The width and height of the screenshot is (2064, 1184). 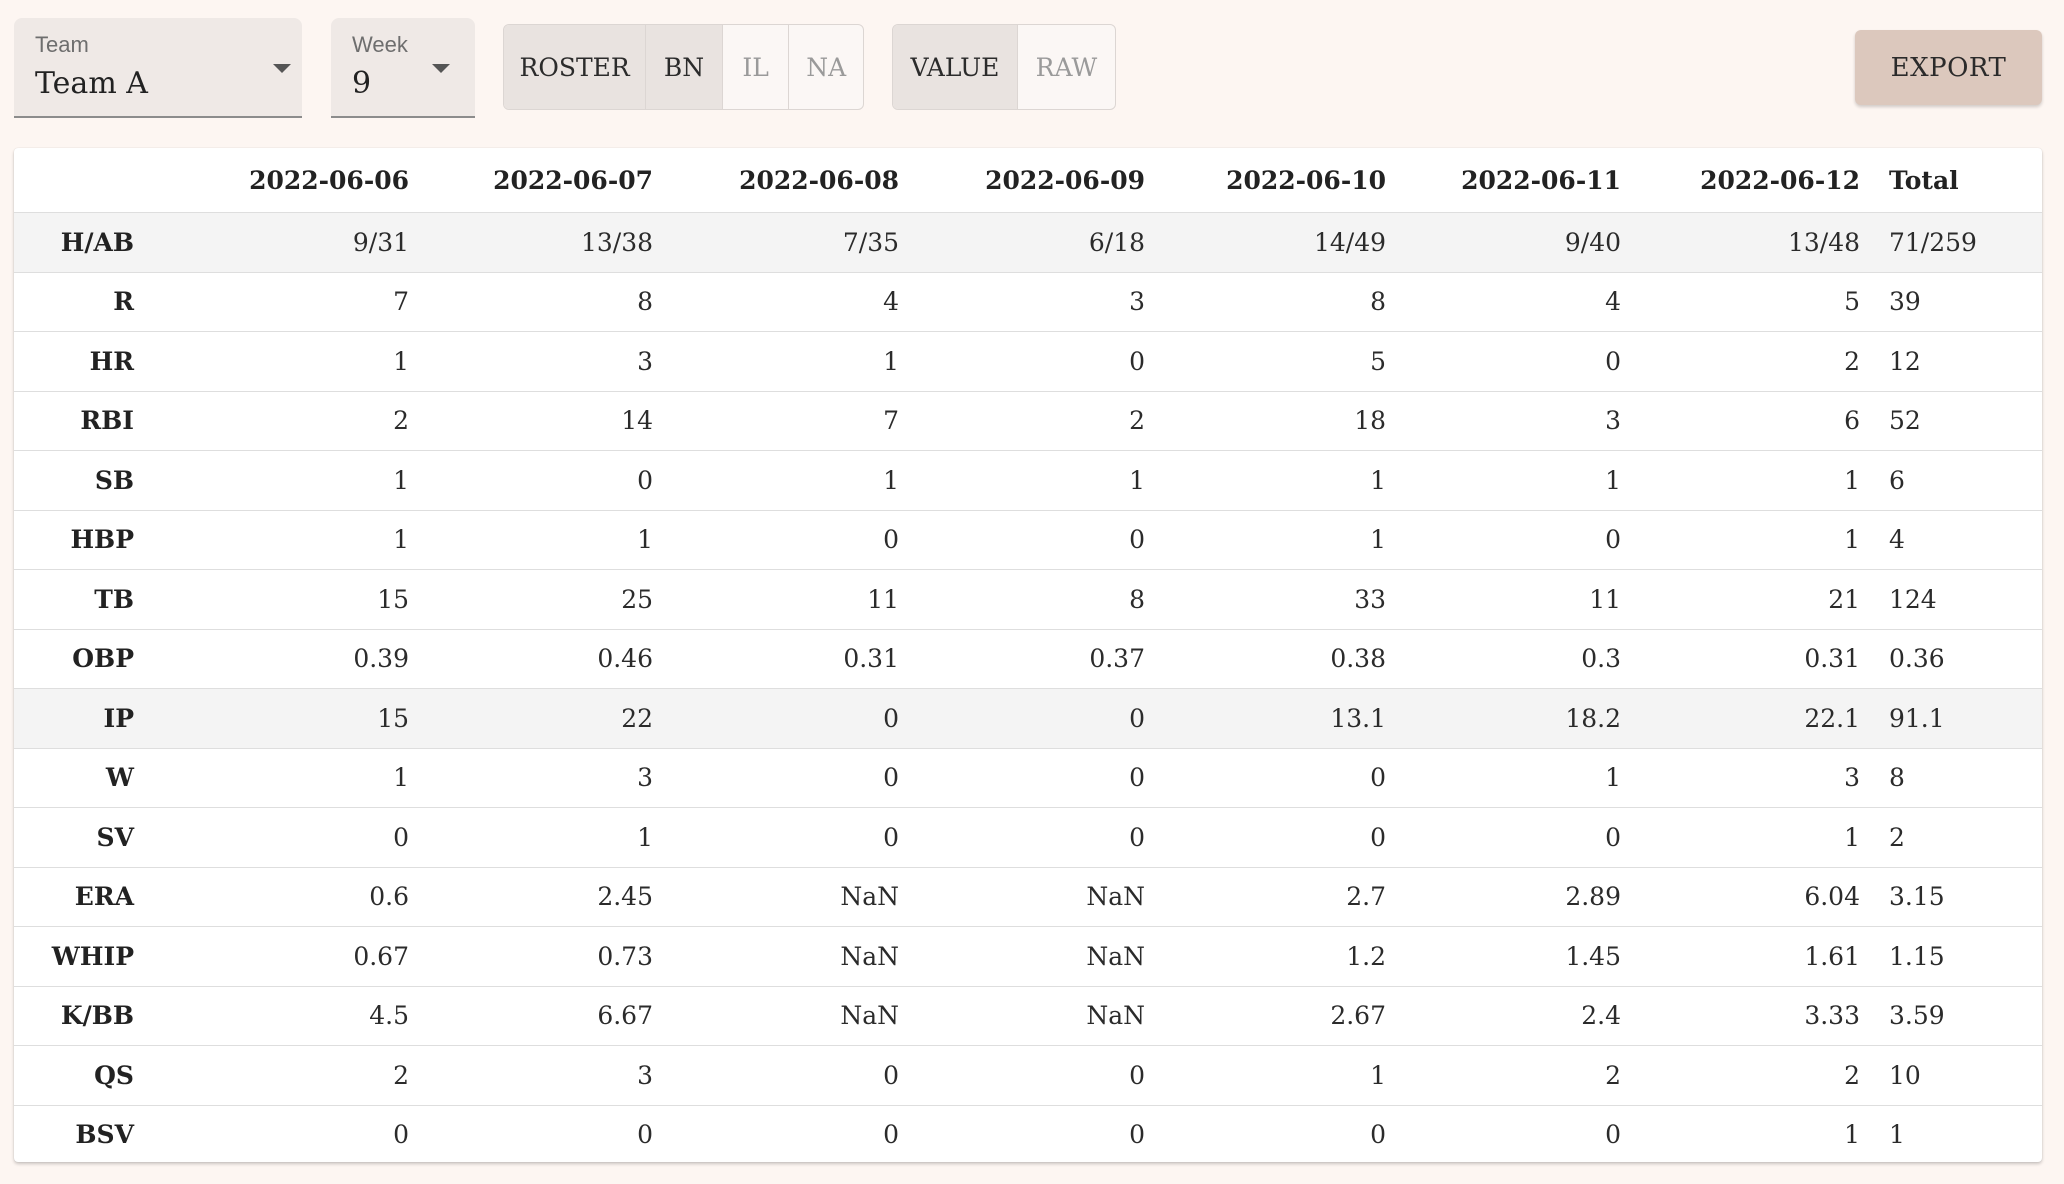 I want to click on row-label: TB, so click(x=89, y=599).